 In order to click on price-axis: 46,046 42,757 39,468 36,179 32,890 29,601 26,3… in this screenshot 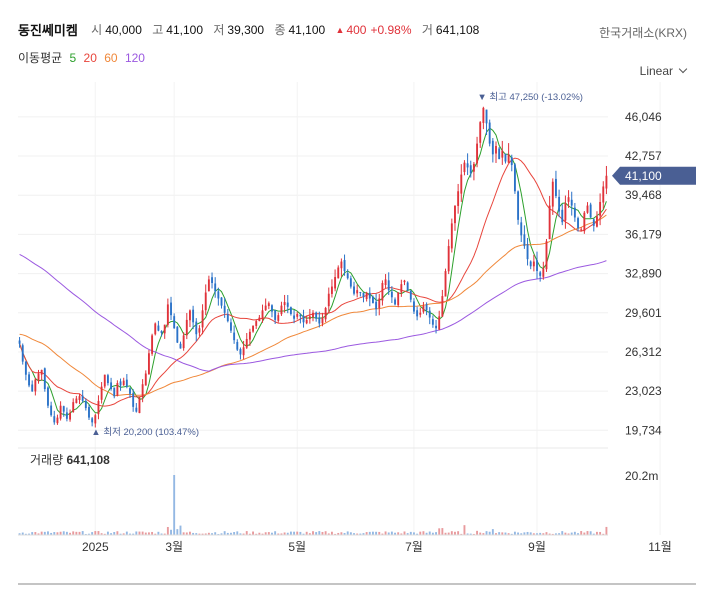, I will do `click(643, 273)`.